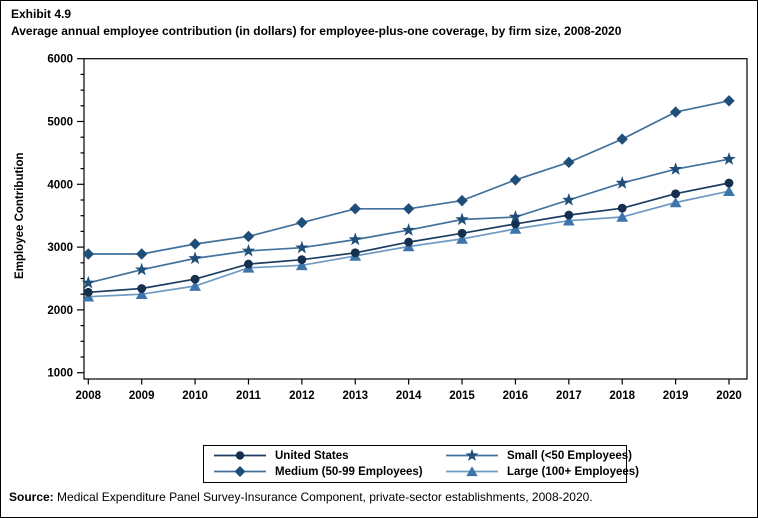 The width and height of the screenshot is (758, 518). Describe the element at coordinates (60, 311) in the screenshot. I see `y-tick-label: 2000` at that location.